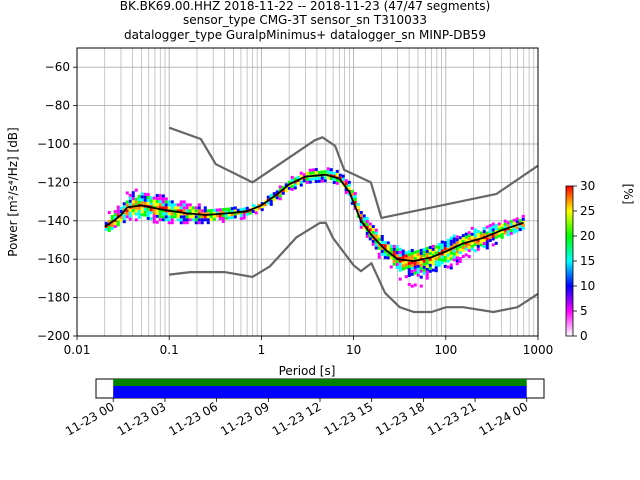 The height and width of the screenshot is (480, 640). I want to click on title-line-2: sensor_type CMG-3T sensor_sn T310033, so click(305, 20).